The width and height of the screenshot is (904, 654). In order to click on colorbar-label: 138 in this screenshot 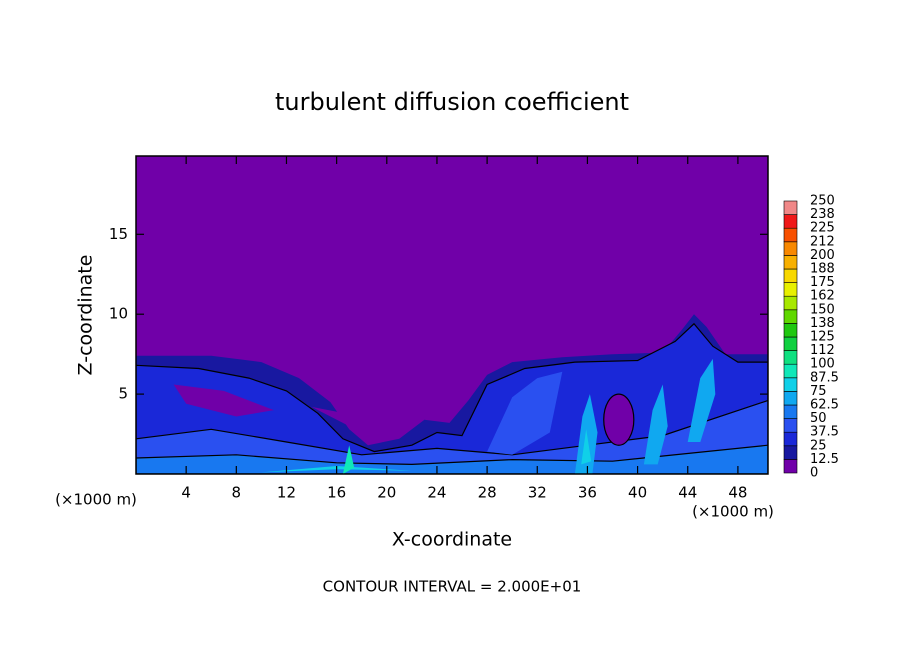, I will do `click(822, 323)`.